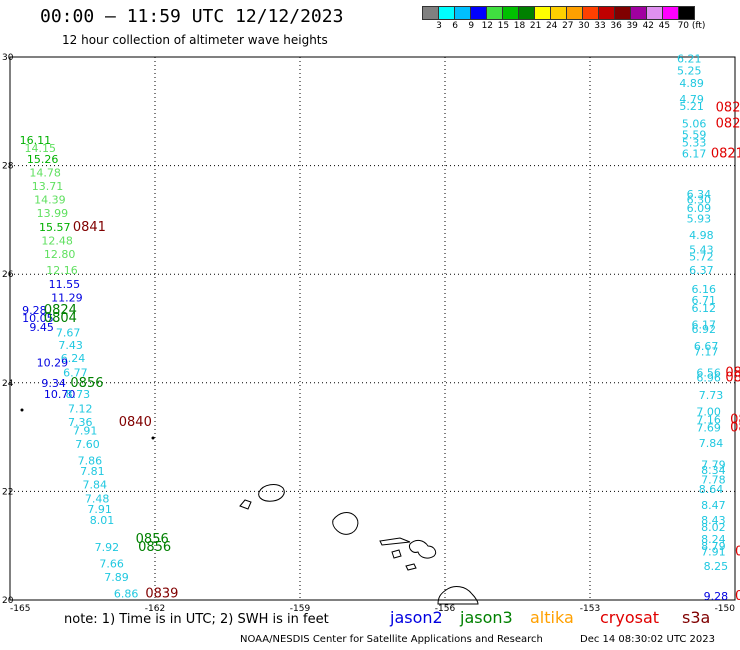  What do you see at coordinates (471, 26) in the screenshot?
I see `legend-label: 9` at bounding box center [471, 26].